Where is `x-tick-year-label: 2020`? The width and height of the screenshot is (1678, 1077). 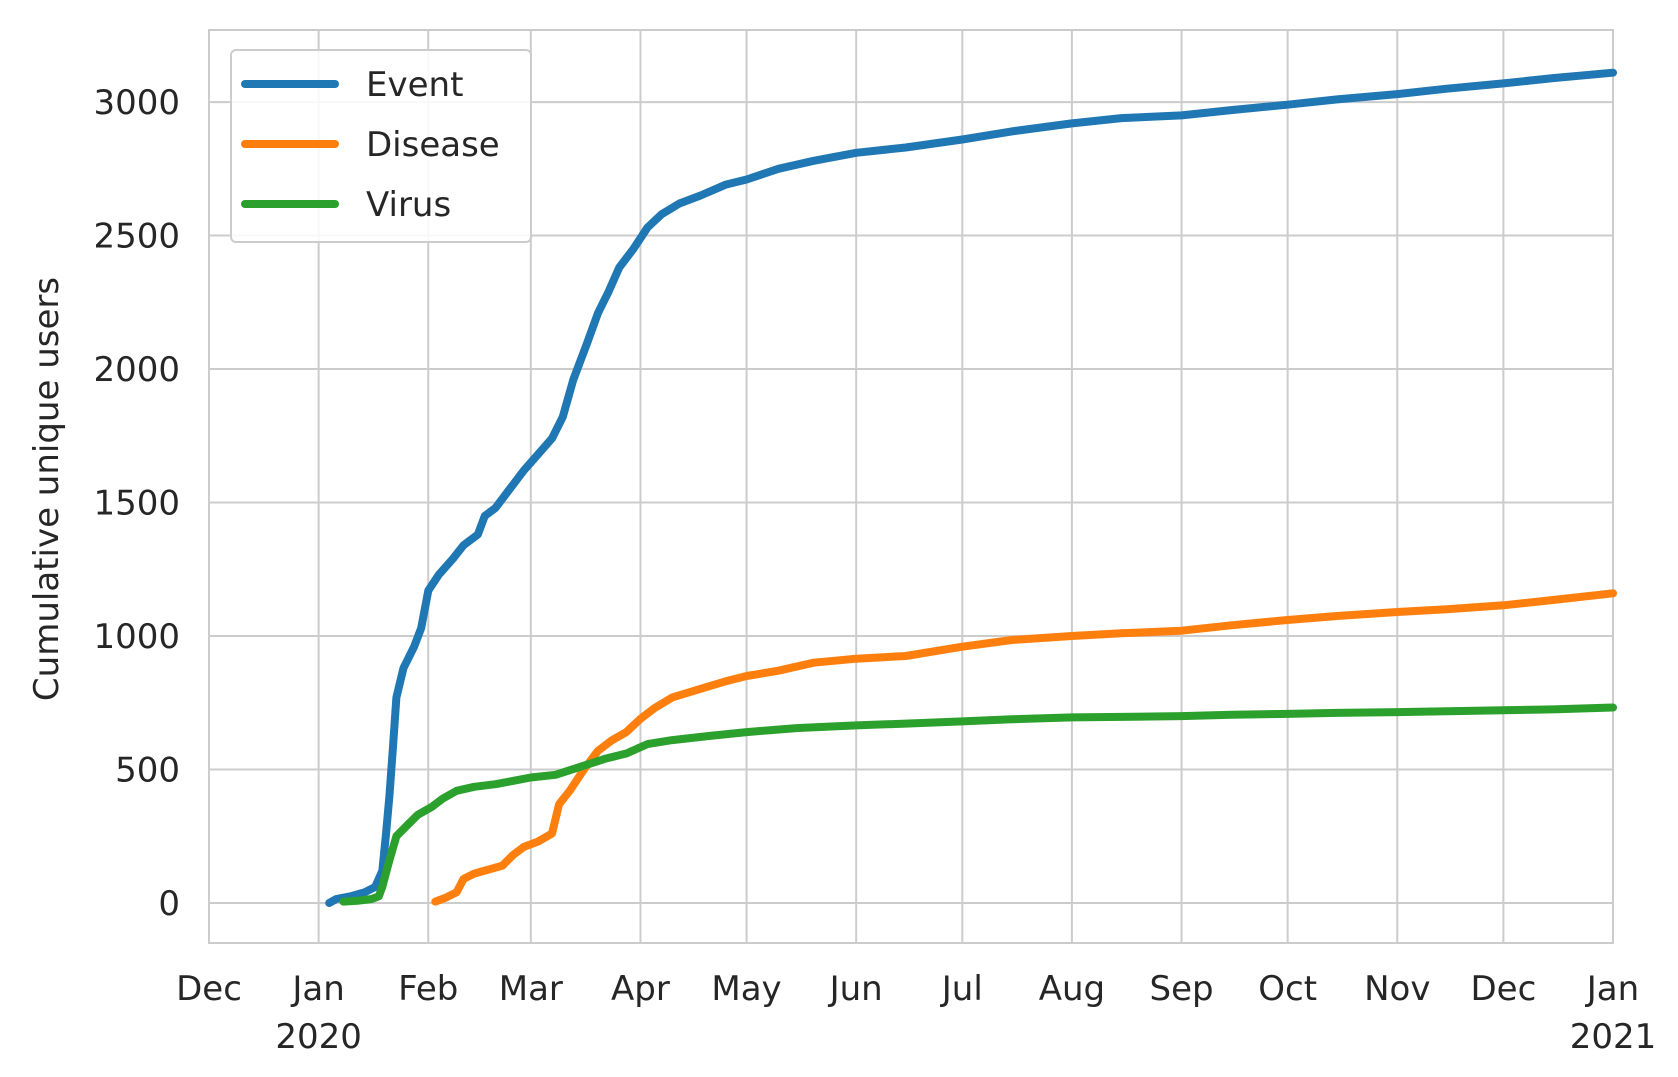 x-tick-year-label: 2020 is located at coordinates (318, 1037).